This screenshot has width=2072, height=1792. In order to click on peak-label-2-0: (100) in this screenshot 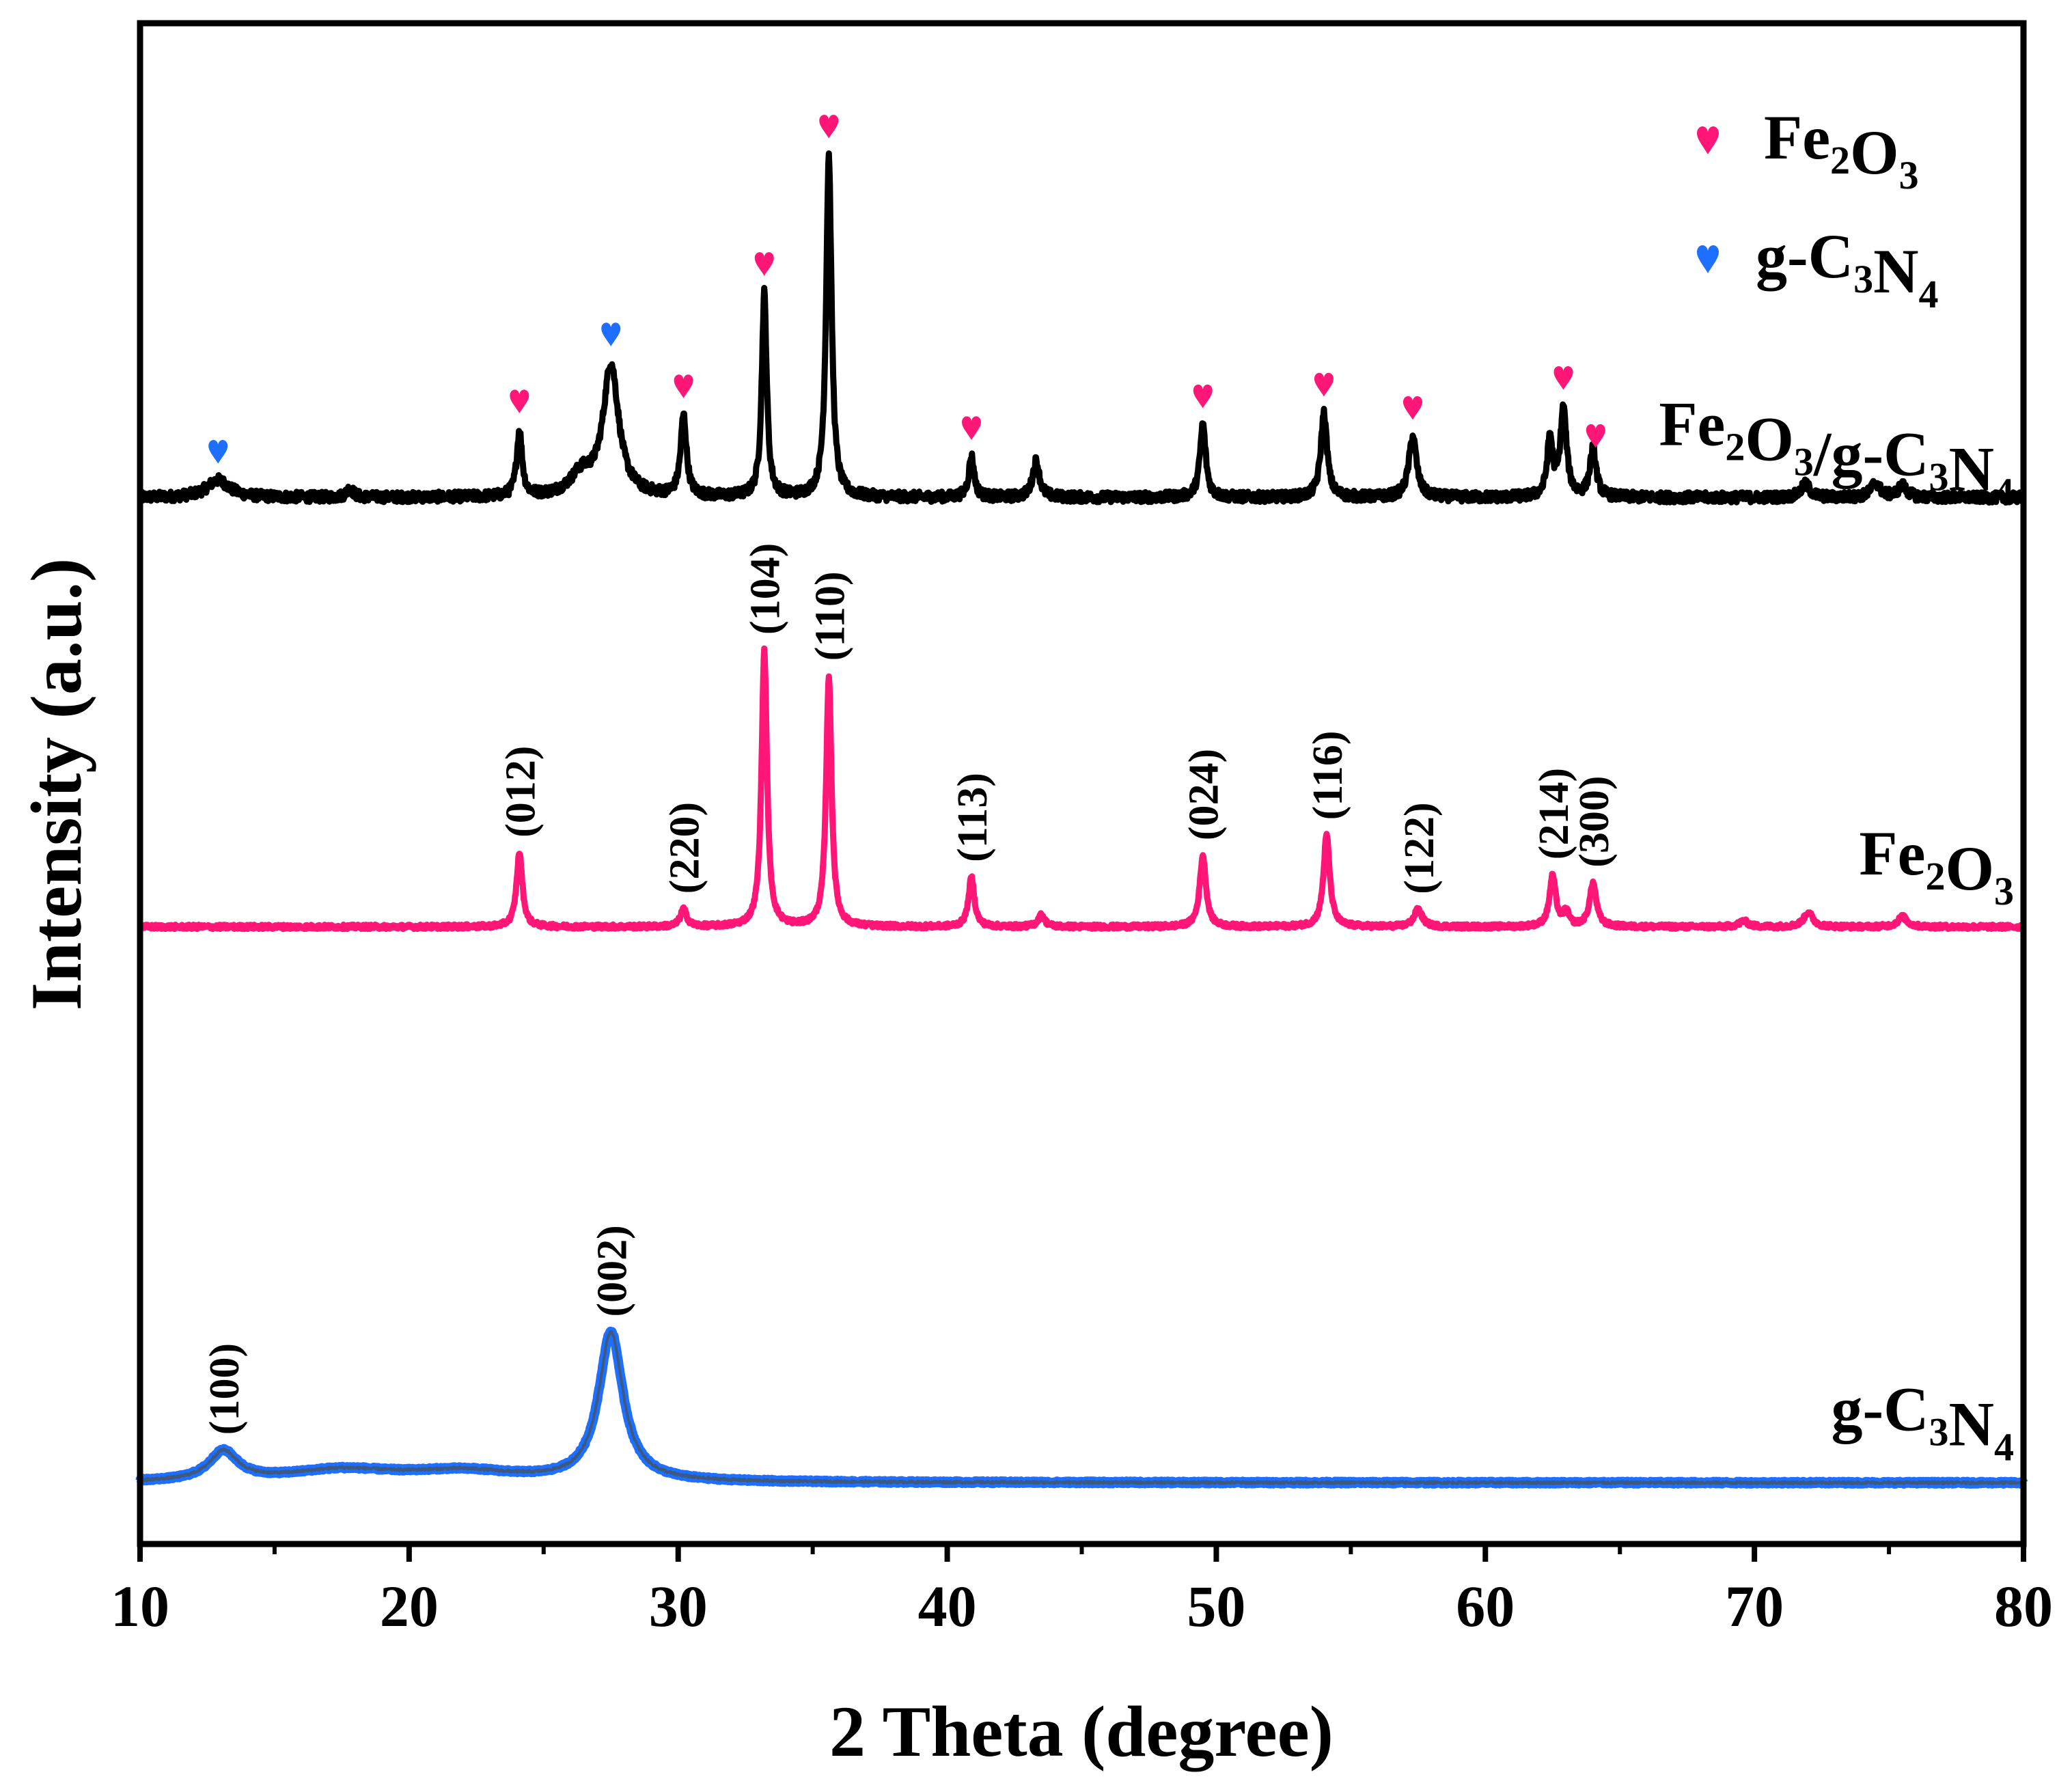, I will do `click(225, 1389)`.